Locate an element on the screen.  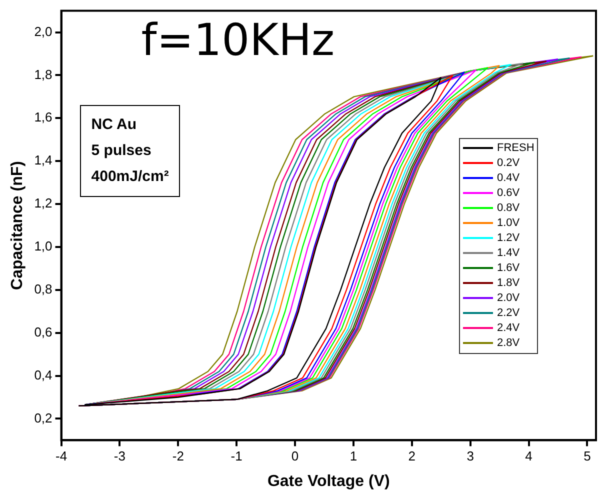
y-tick-label: 1,8 is located at coordinates (43, 74).